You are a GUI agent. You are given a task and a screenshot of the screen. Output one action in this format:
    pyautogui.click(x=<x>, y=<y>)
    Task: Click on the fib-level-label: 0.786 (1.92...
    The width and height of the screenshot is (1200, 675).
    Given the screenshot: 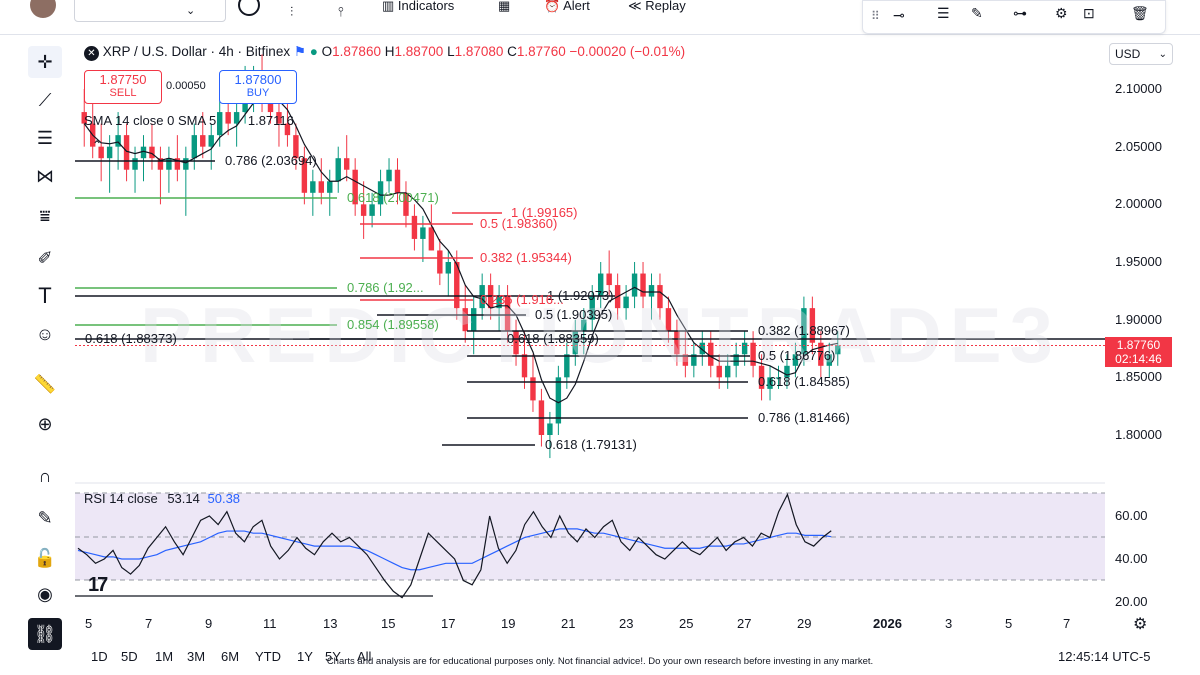 What is the action you would take?
    pyautogui.click(x=385, y=287)
    